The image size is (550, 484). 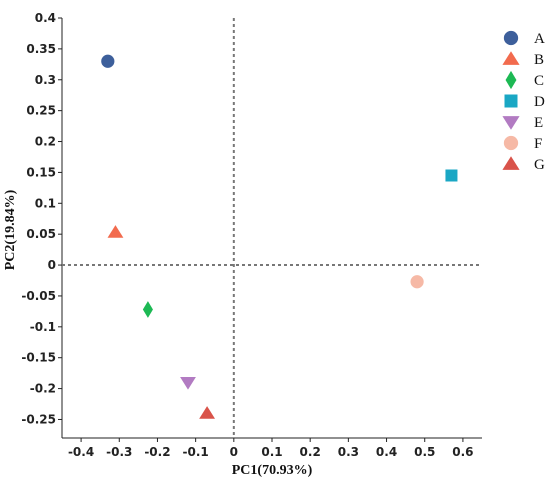 What do you see at coordinates (539, 81) in the screenshot?
I see `legend-c-label: C` at bounding box center [539, 81].